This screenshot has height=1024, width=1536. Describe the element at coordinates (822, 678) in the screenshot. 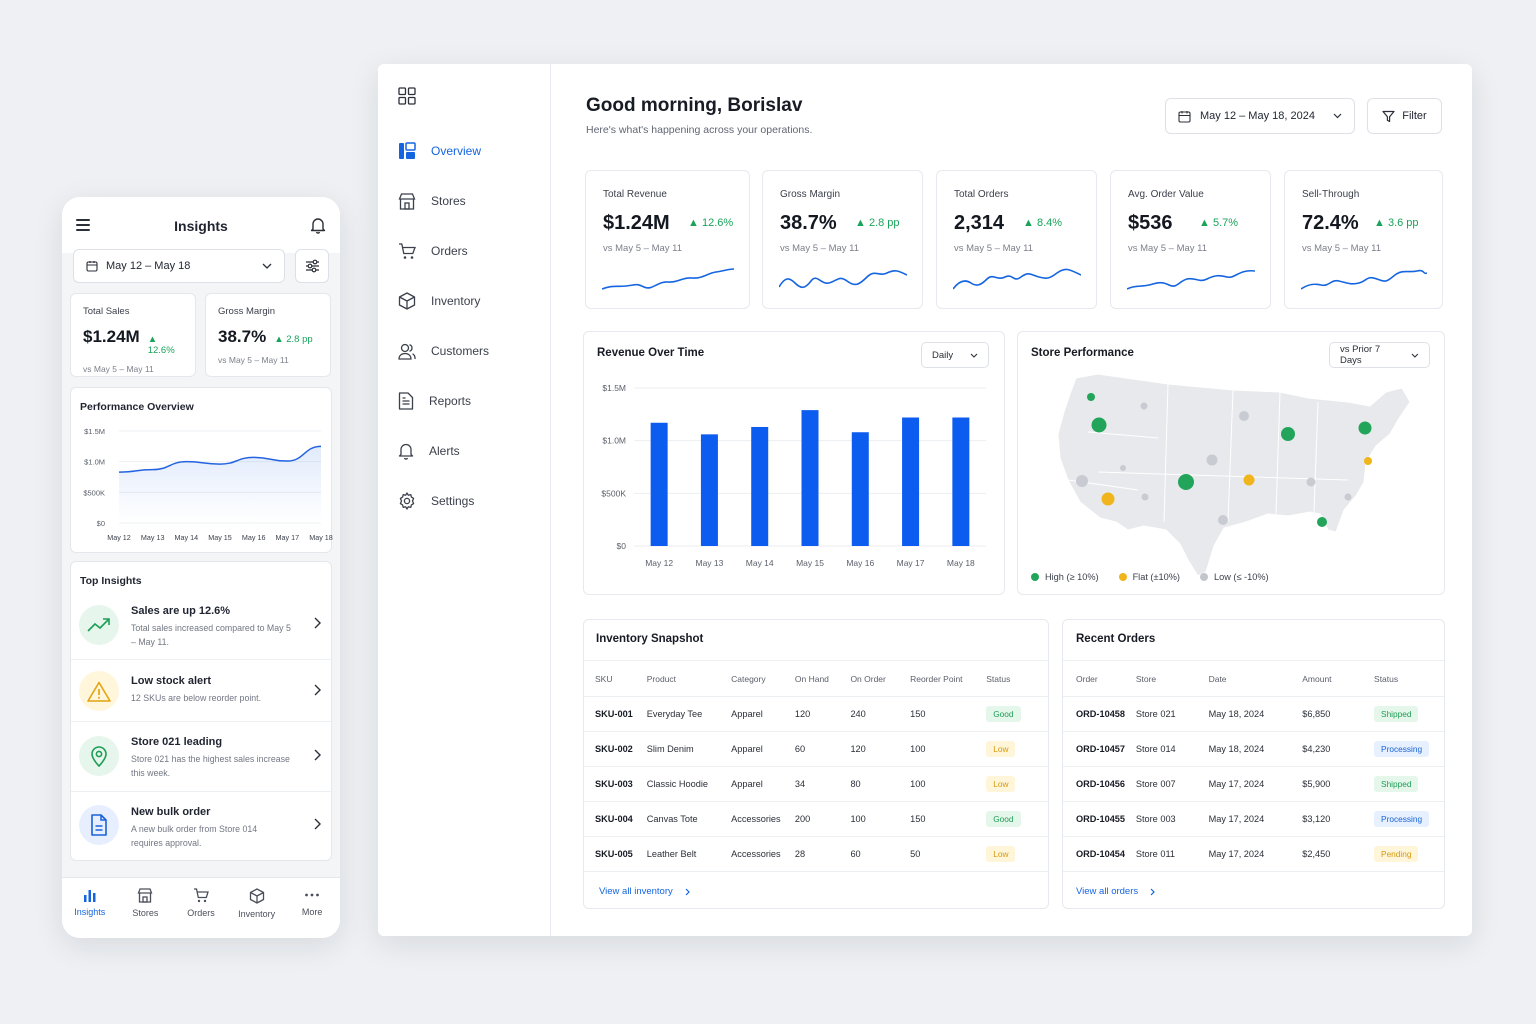

I see `column-header: On Hand` at that location.